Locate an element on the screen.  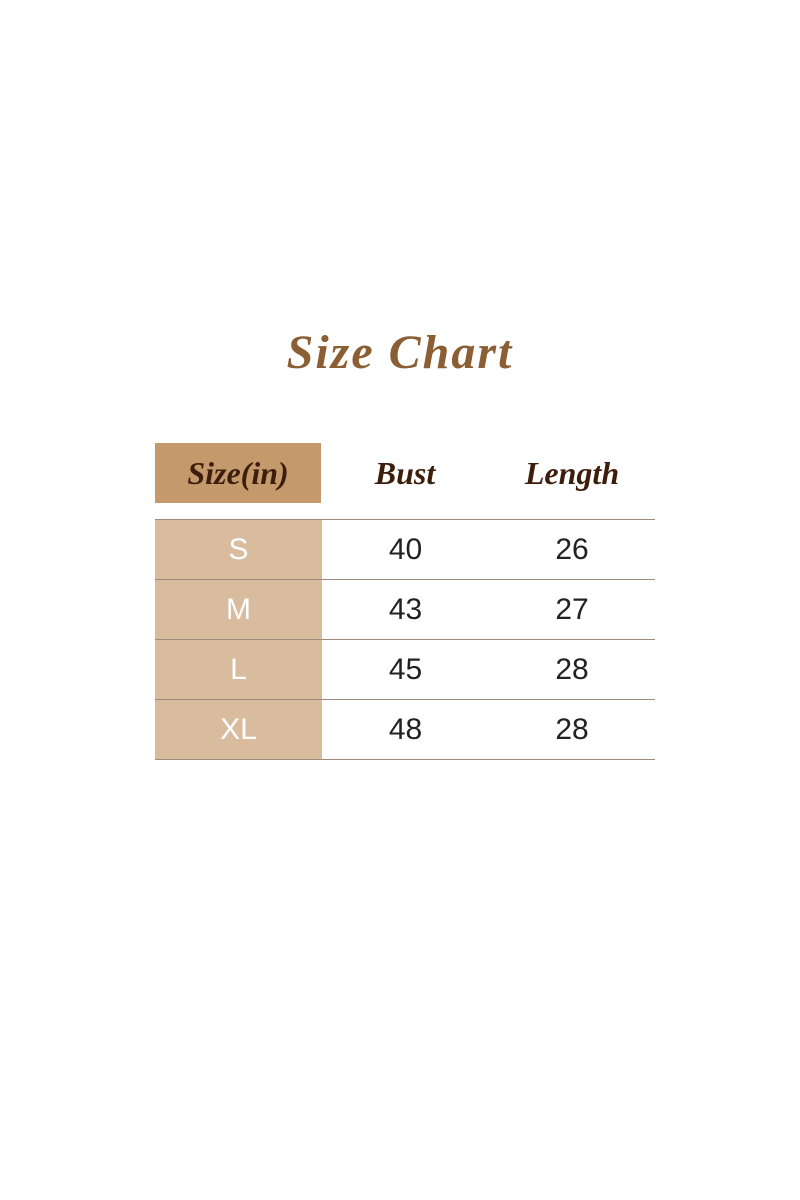
bust-cell: 45 is located at coordinates (405, 669).